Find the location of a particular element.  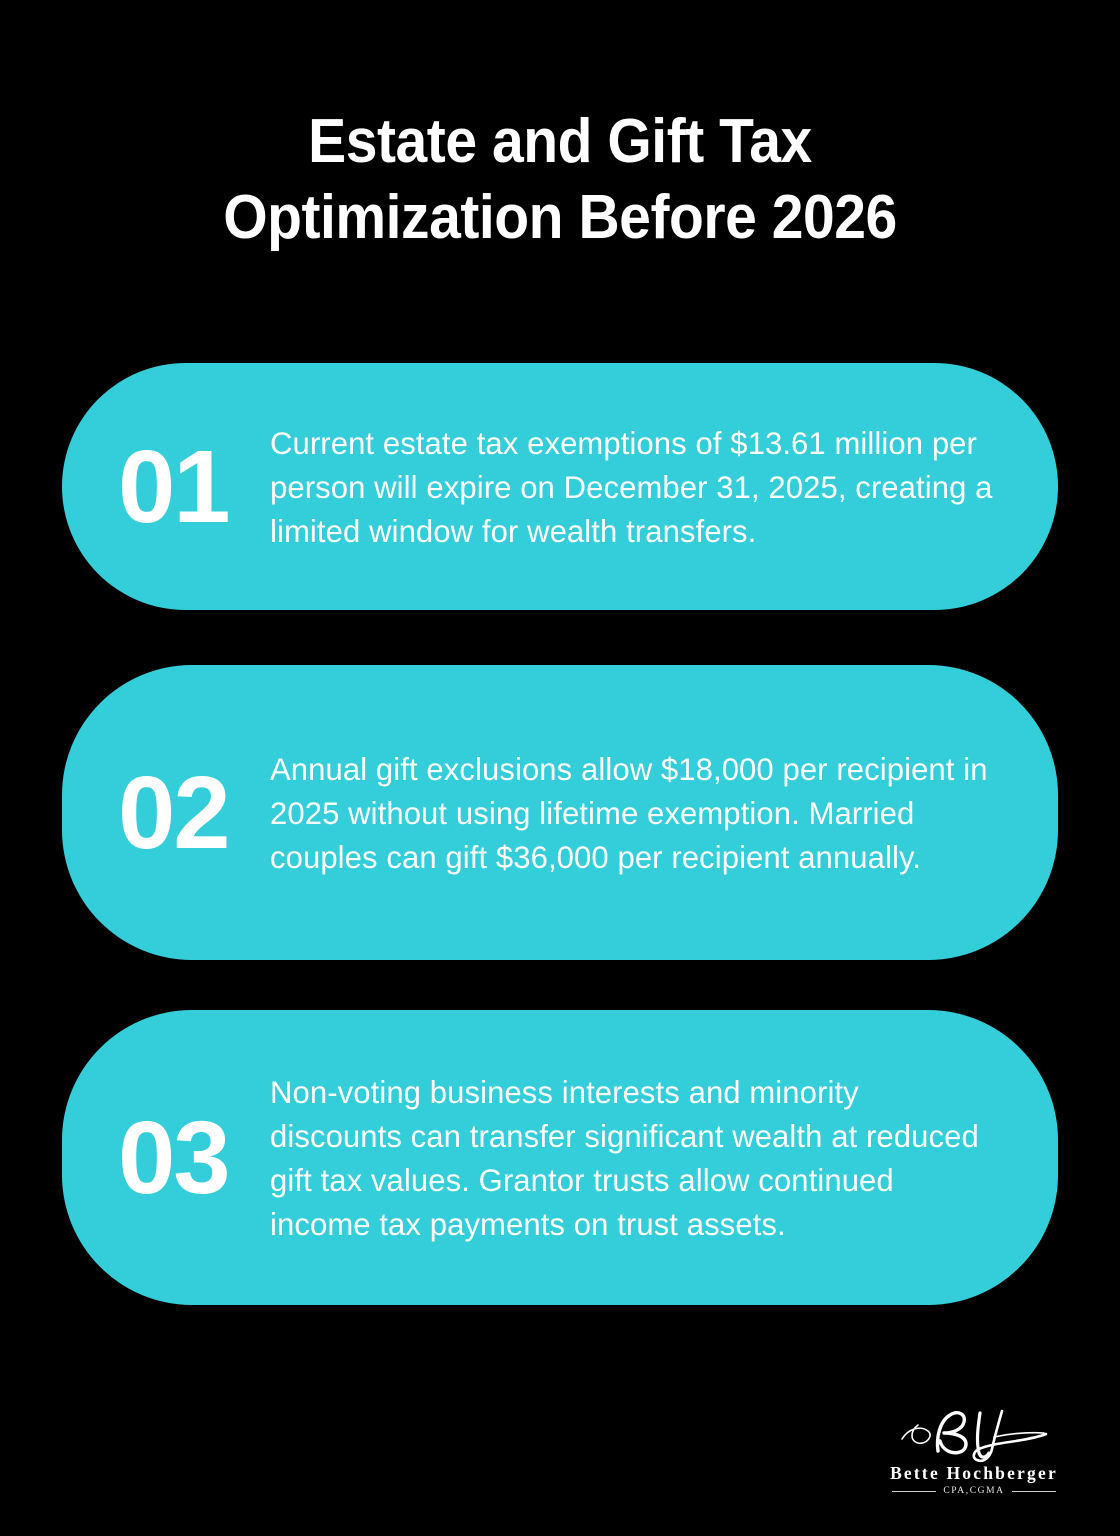

brand-name: Bette Hochberger is located at coordinates (974, 1473).